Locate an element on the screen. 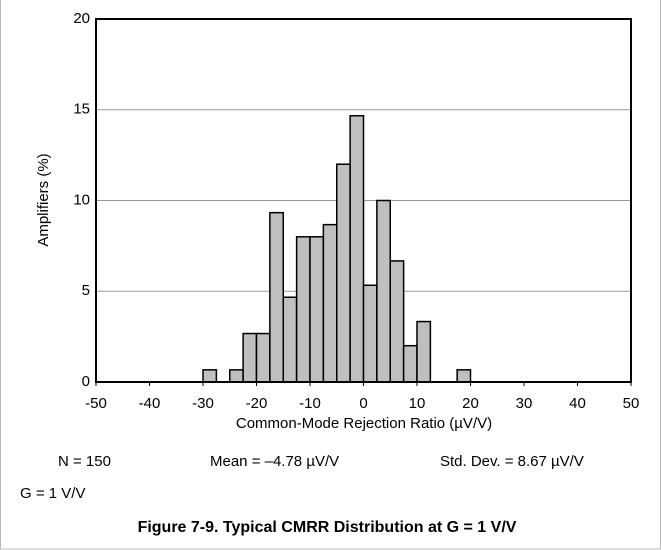  x-tick-label: -10 is located at coordinates (310, 403).